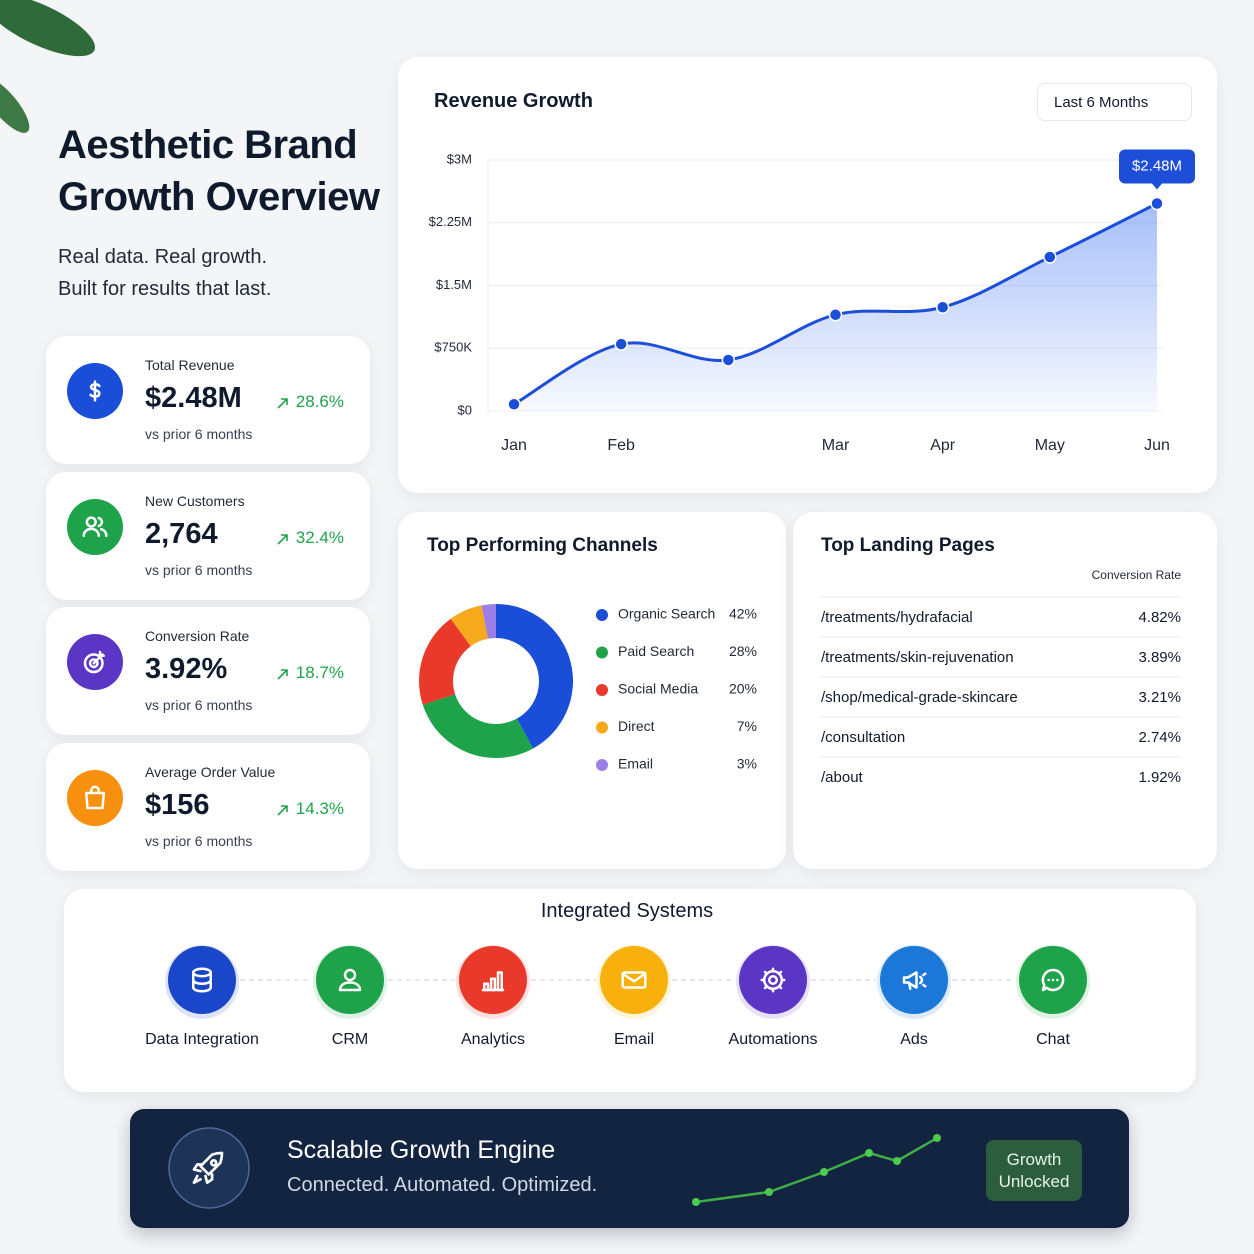  What do you see at coordinates (202, 1039) in the screenshot?
I see `system-label: Data Integration` at bounding box center [202, 1039].